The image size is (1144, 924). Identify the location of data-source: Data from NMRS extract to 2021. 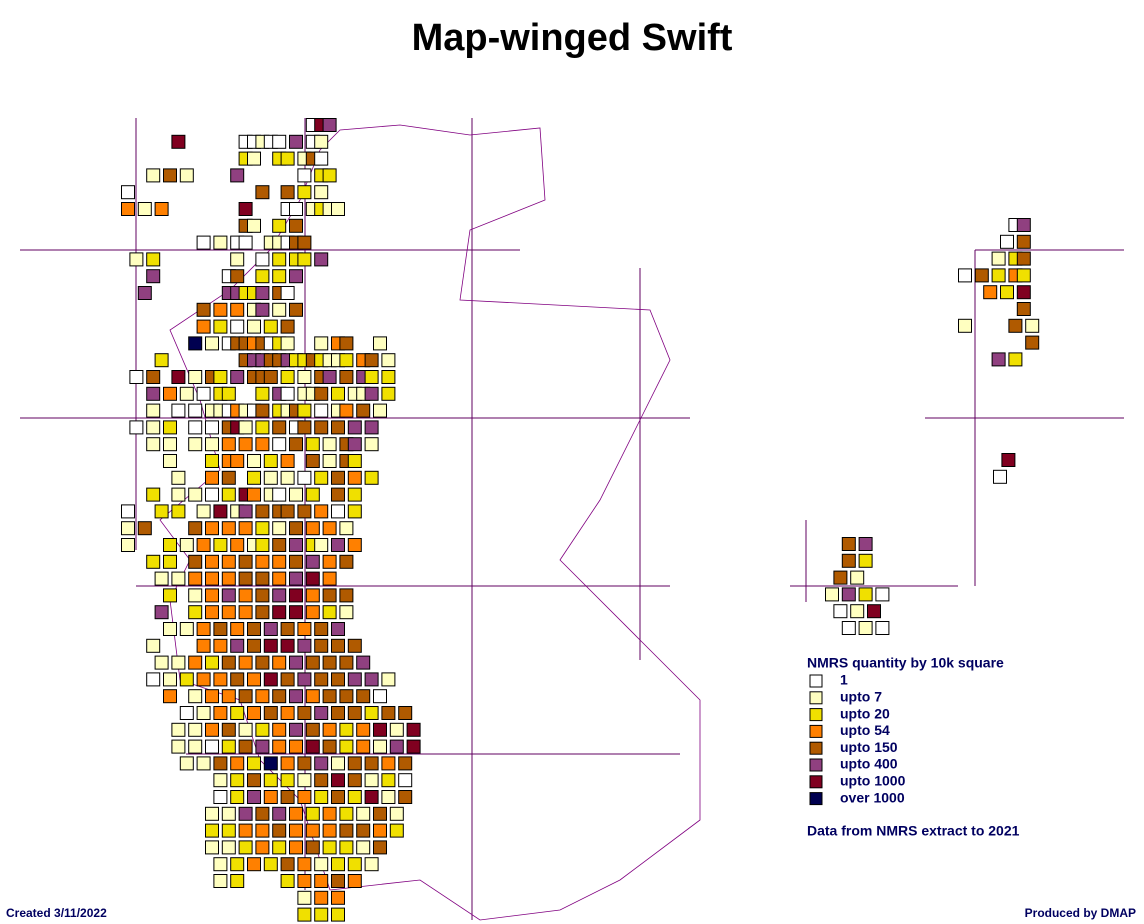
(913, 831).